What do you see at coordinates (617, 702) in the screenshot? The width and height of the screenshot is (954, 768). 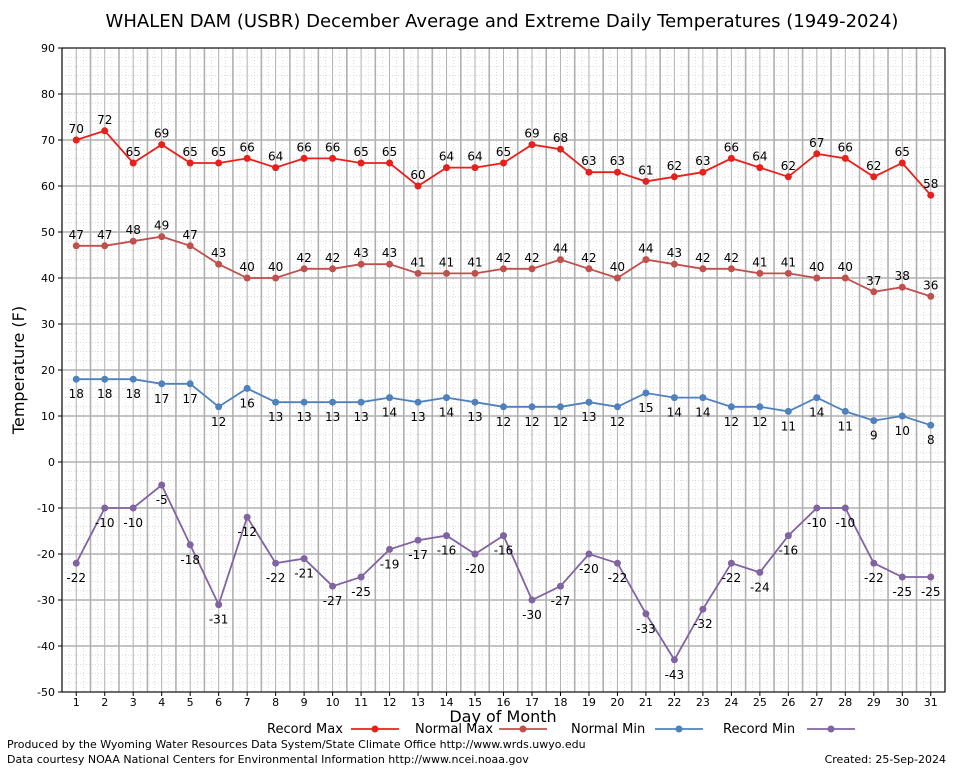 I see `x-tick-label: 20` at bounding box center [617, 702].